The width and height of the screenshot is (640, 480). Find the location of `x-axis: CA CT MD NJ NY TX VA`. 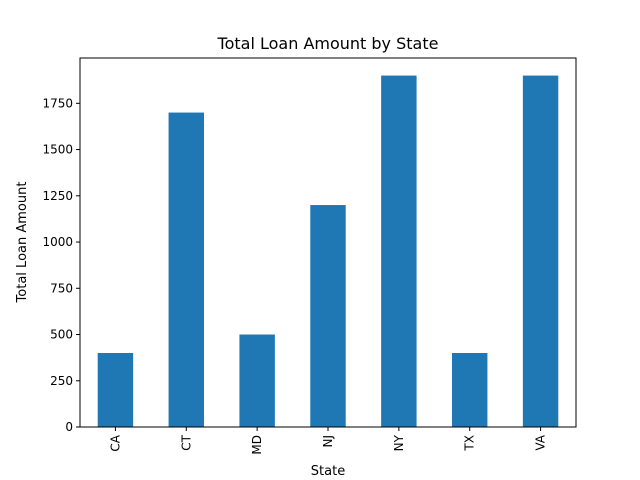

x-axis: CA CT MD NJ NY TX VA is located at coordinates (328, 441).